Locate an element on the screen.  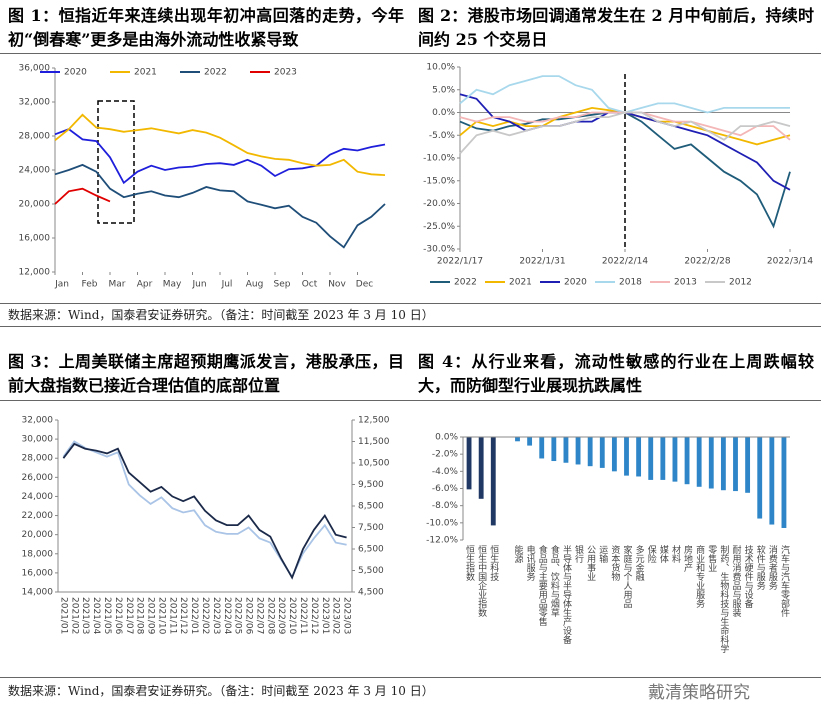
x-tick-label v: 2021/12 is located at coordinates (183, 615).